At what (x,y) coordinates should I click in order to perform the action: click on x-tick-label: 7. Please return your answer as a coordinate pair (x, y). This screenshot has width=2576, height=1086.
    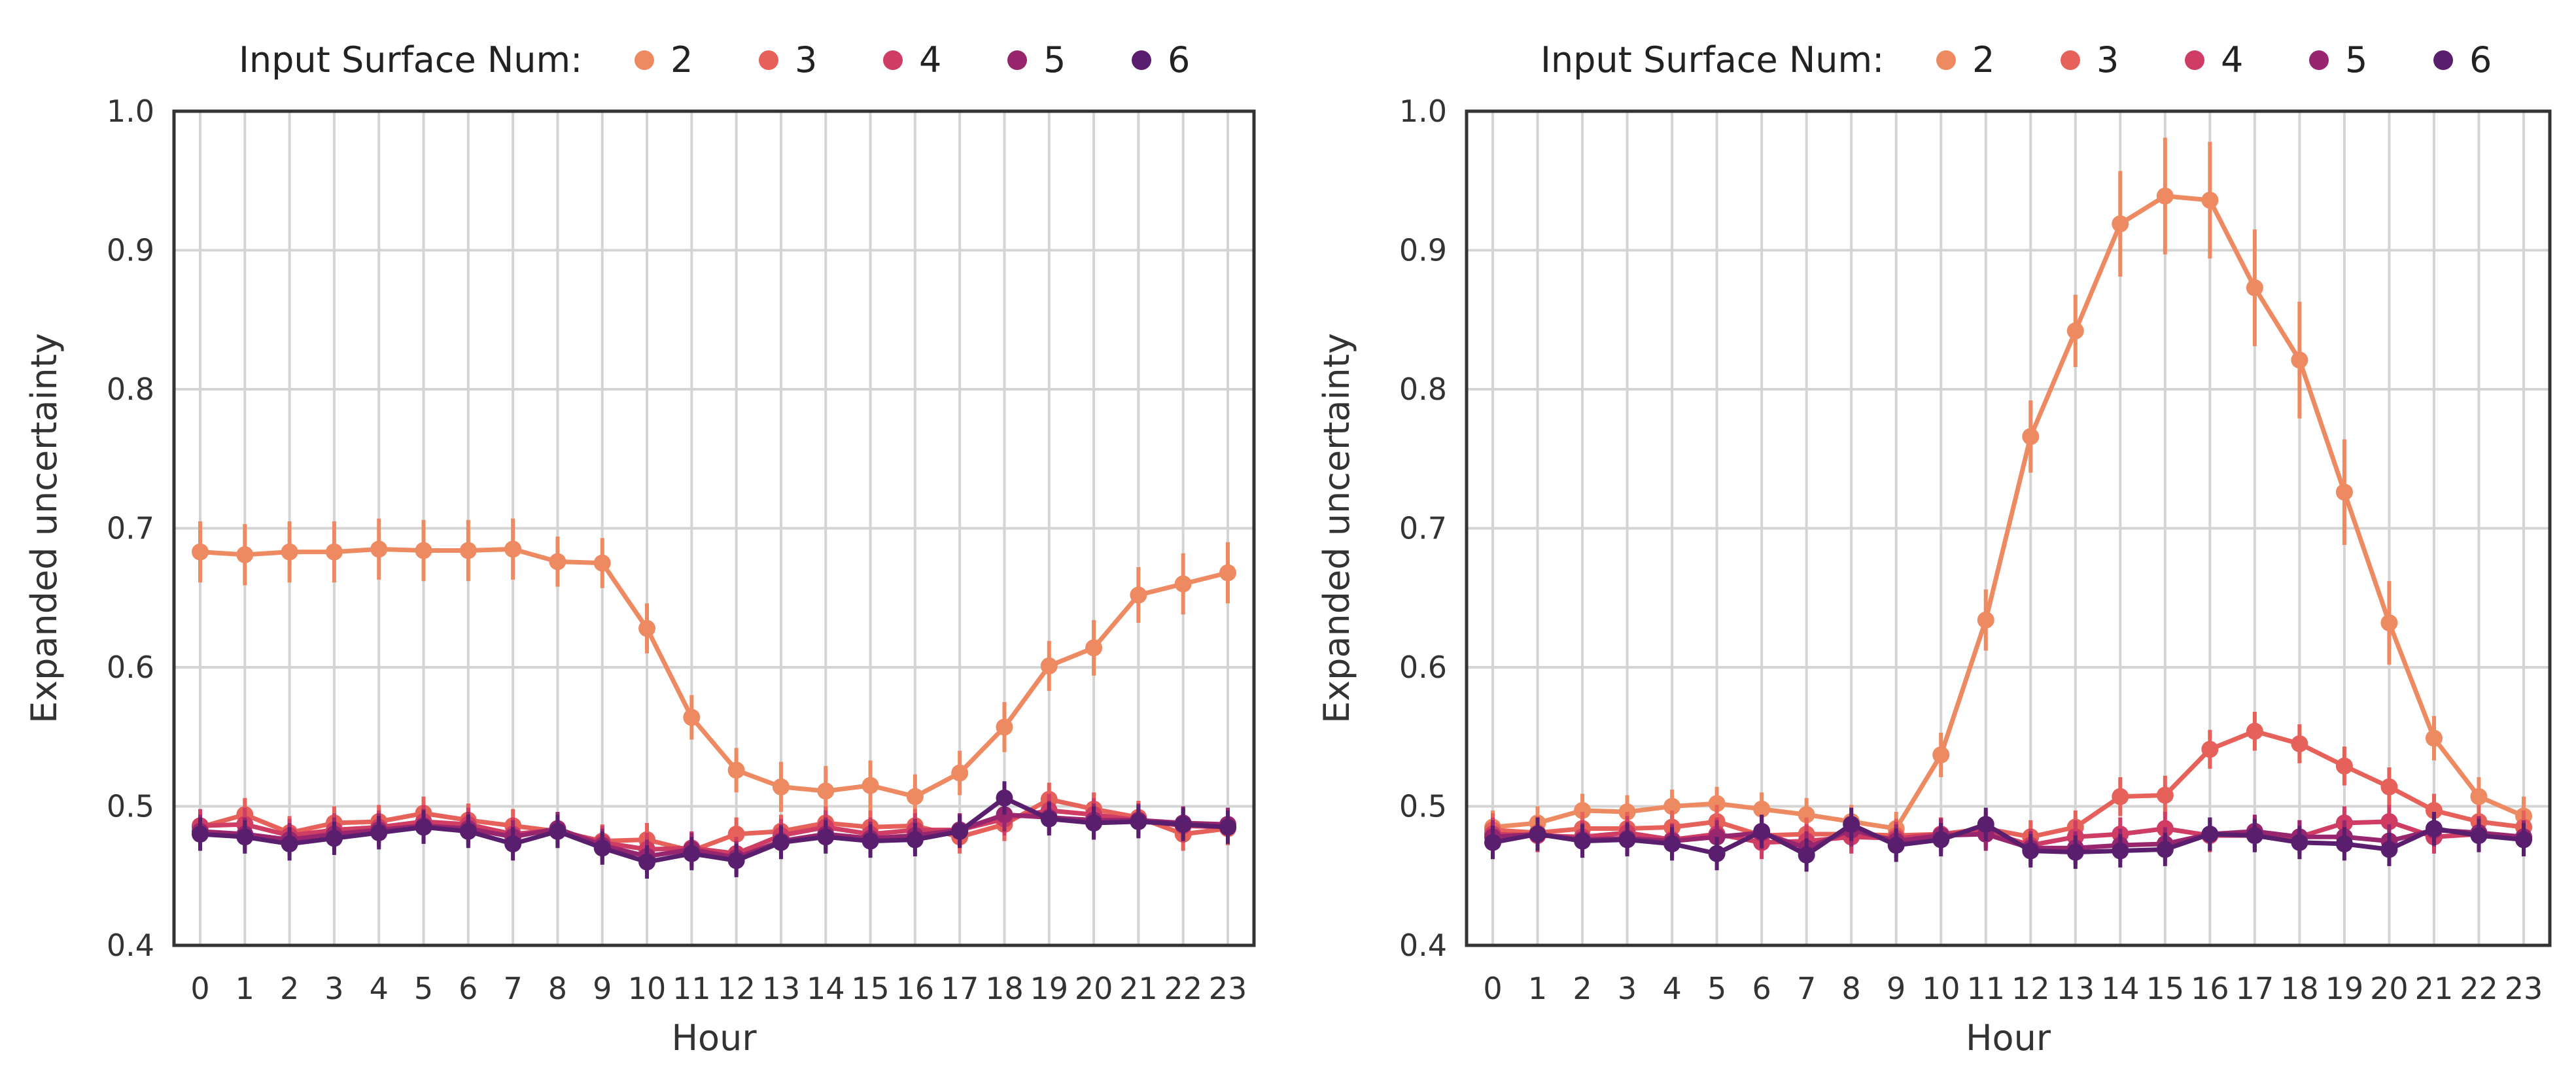
    Looking at the image, I should click on (512, 988).